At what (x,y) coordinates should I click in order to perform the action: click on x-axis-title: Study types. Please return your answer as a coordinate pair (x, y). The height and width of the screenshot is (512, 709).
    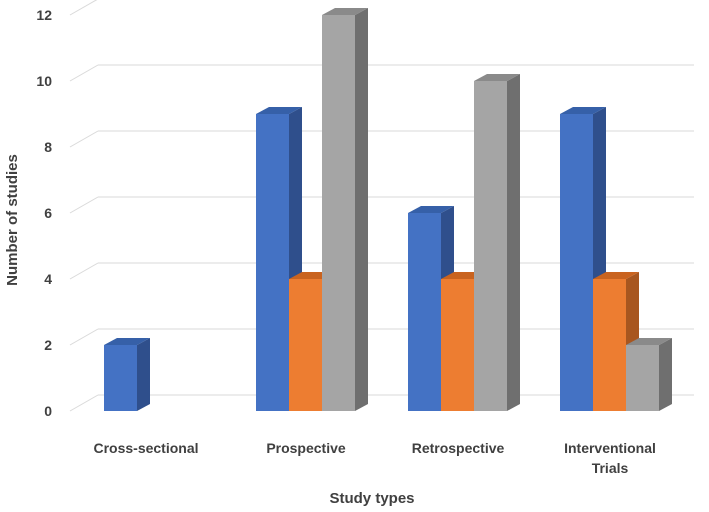
    Looking at the image, I should click on (371, 498).